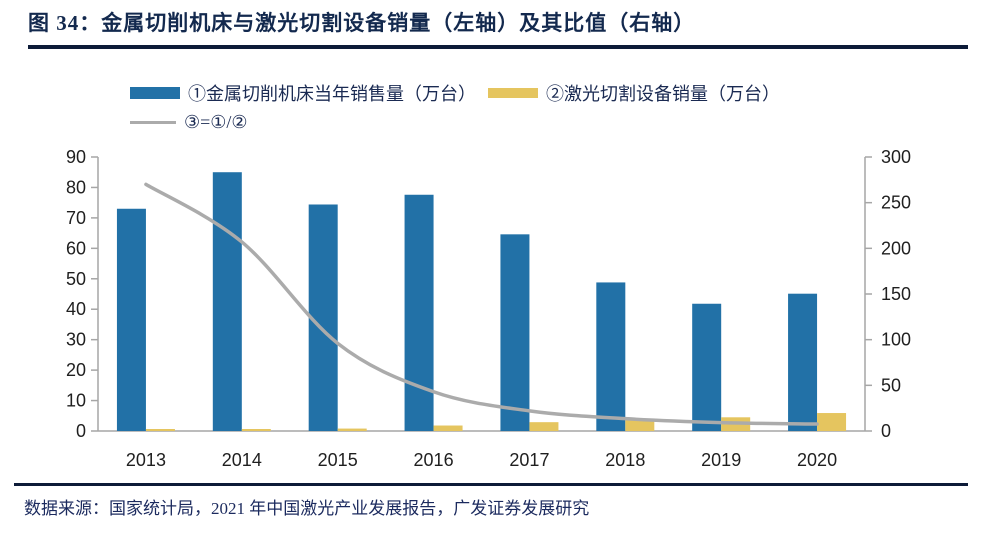  What do you see at coordinates (891, 385) in the screenshot?
I see `right-axis-tick-label: 50` at bounding box center [891, 385].